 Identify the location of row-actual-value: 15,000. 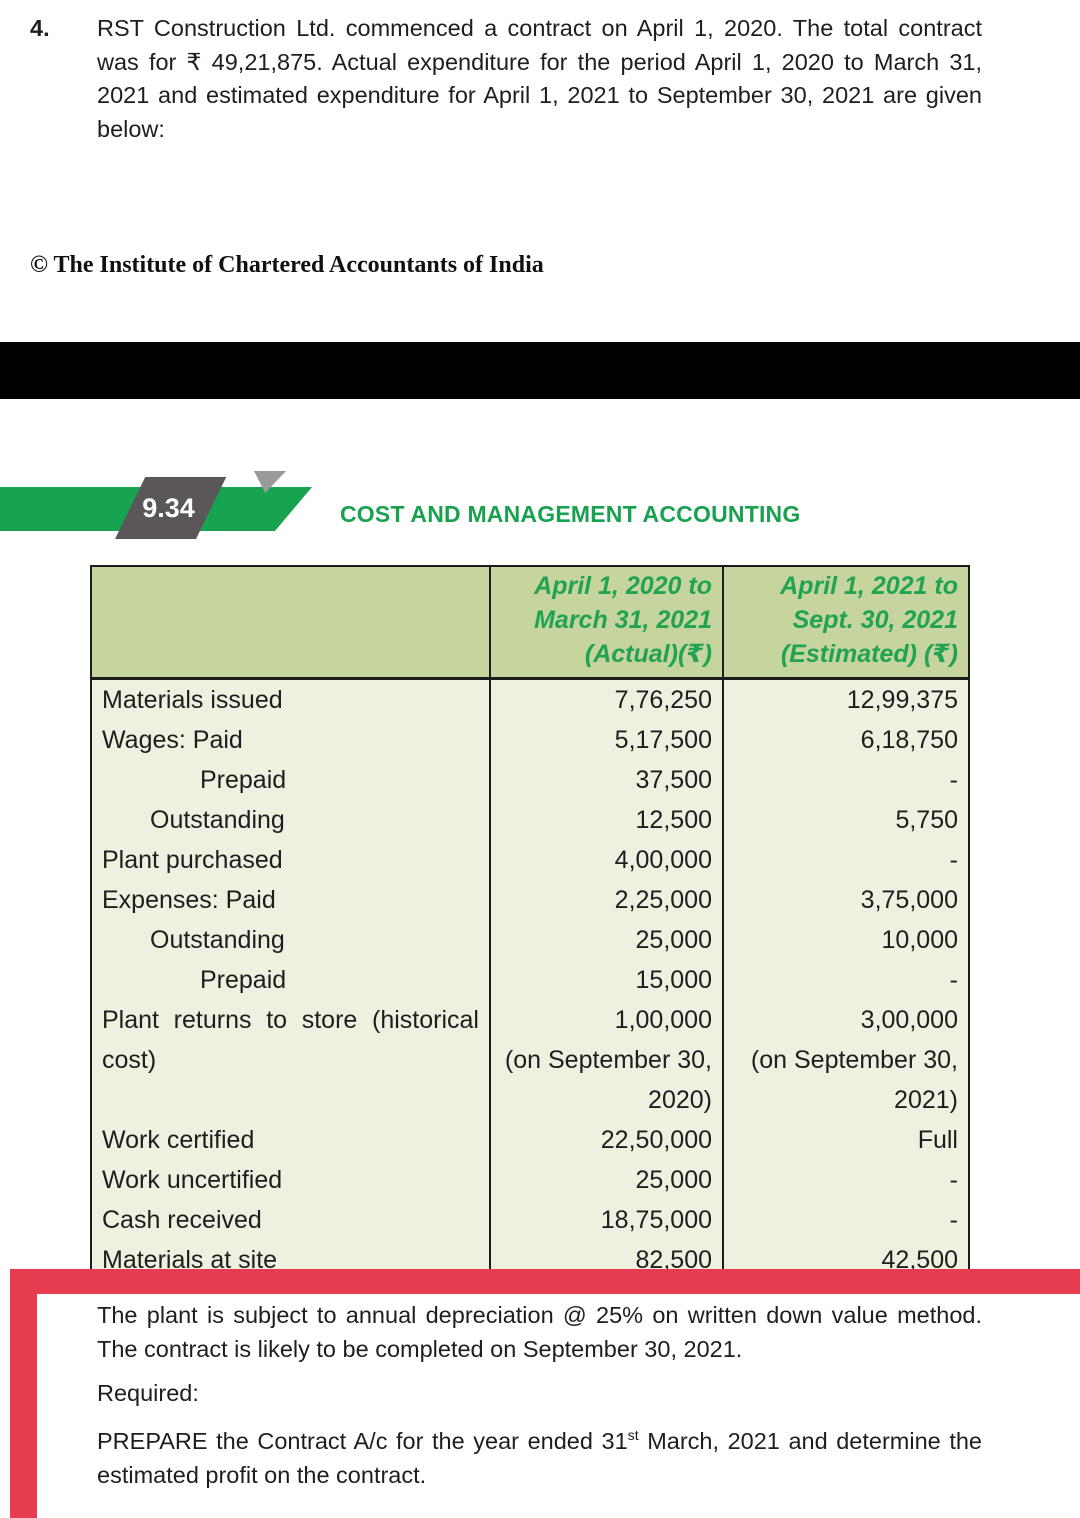
(606, 980).